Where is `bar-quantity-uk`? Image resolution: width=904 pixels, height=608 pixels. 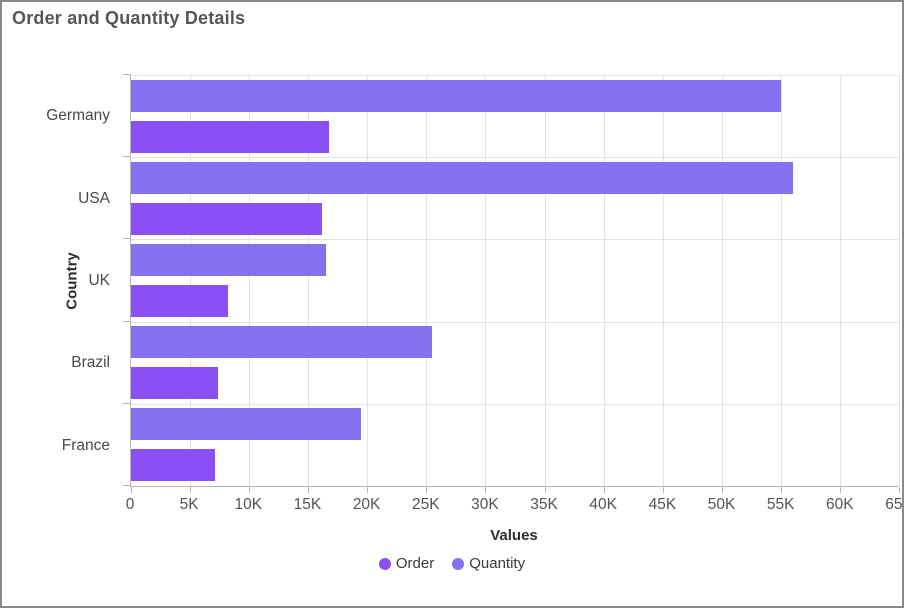
bar-quantity-uk is located at coordinates (228, 259).